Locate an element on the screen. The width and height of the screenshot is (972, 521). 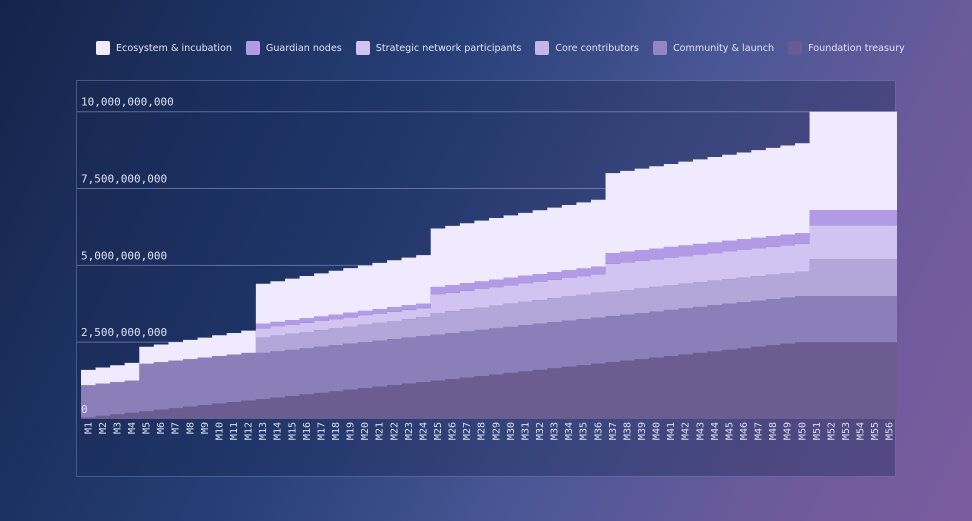
x-tick-label: M41 is located at coordinates (671, 431).